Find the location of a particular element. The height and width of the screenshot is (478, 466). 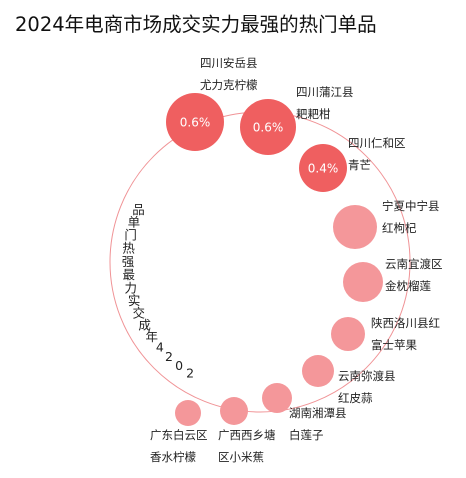

product-label-6: 富士苹果 is located at coordinates (394, 345).